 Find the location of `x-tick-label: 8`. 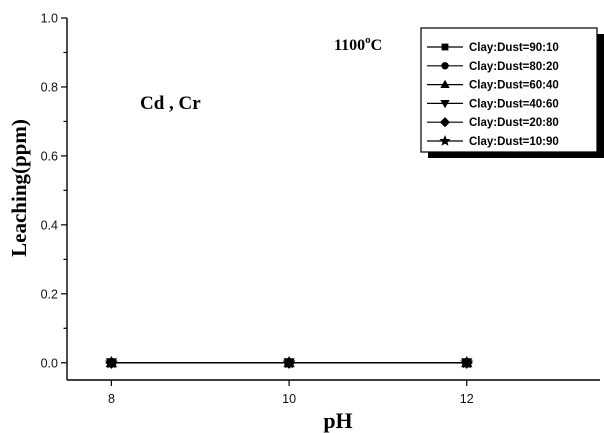

x-tick-label: 8 is located at coordinates (111, 399).